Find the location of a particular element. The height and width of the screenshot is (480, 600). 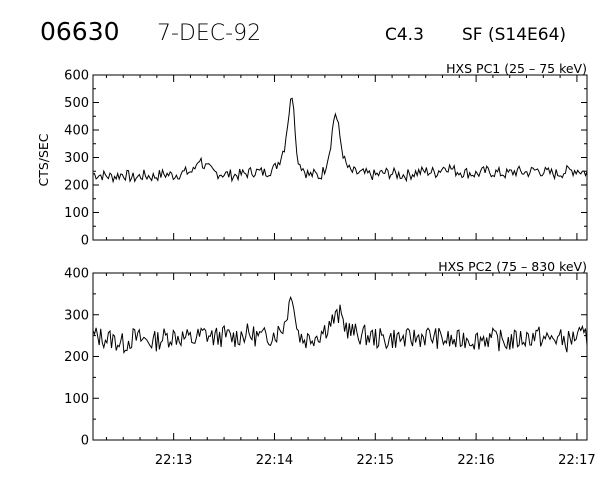

x-tick-label: 22:17 is located at coordinates (576, 460).